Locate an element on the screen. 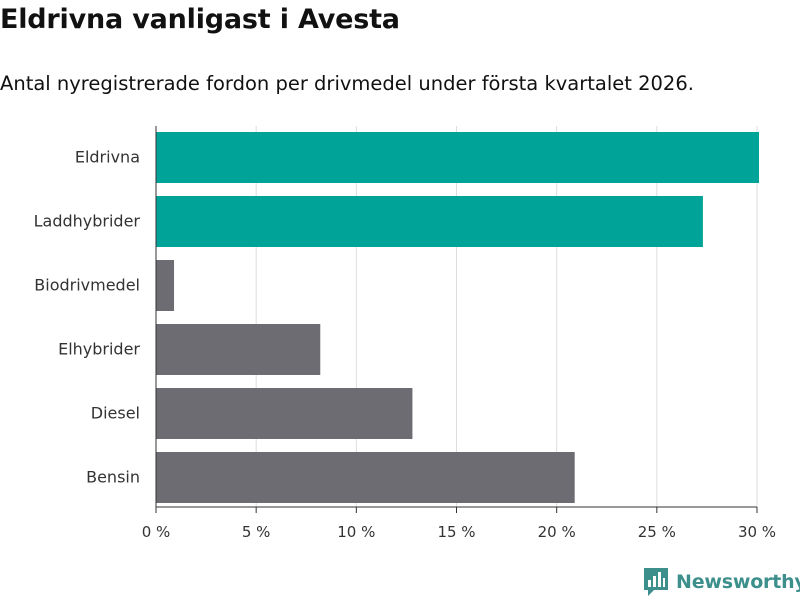 The height and width of the screenshot is (600, 800). x-tick-label: 20 % is located at coordinates (557, 532).